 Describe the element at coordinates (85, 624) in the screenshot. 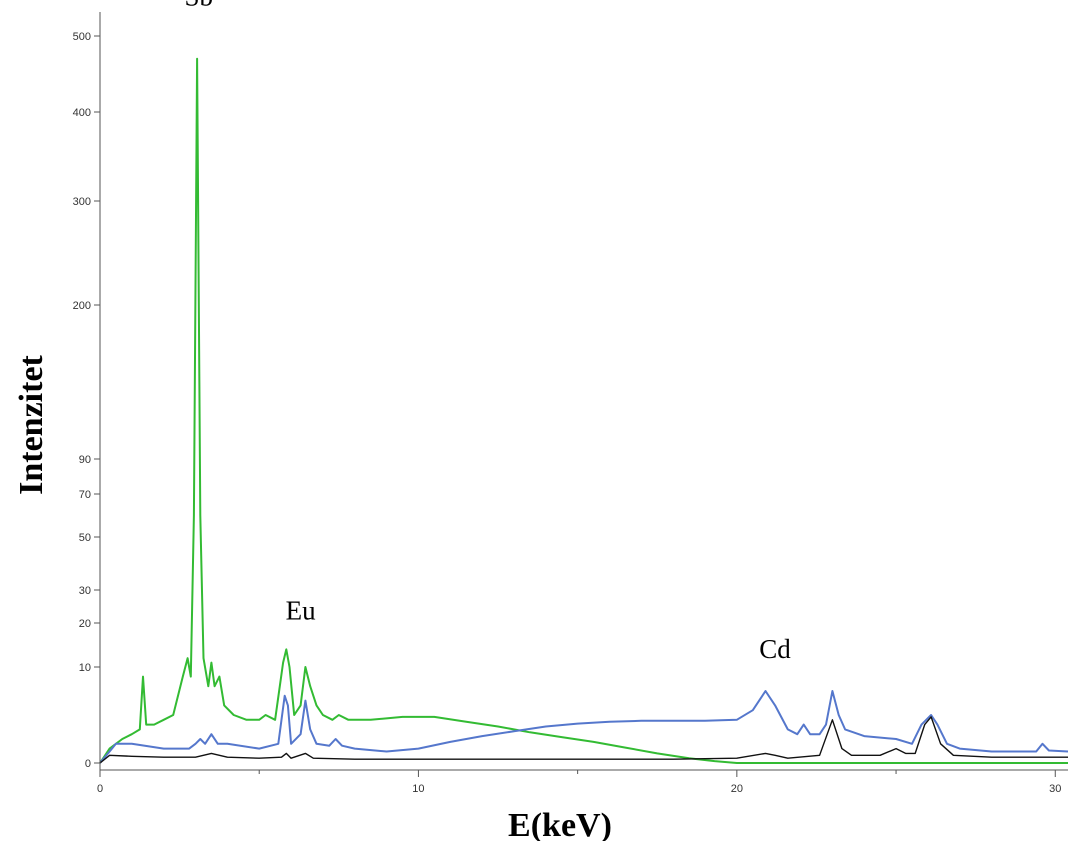

I see `y-tick-label: 20` at that location.